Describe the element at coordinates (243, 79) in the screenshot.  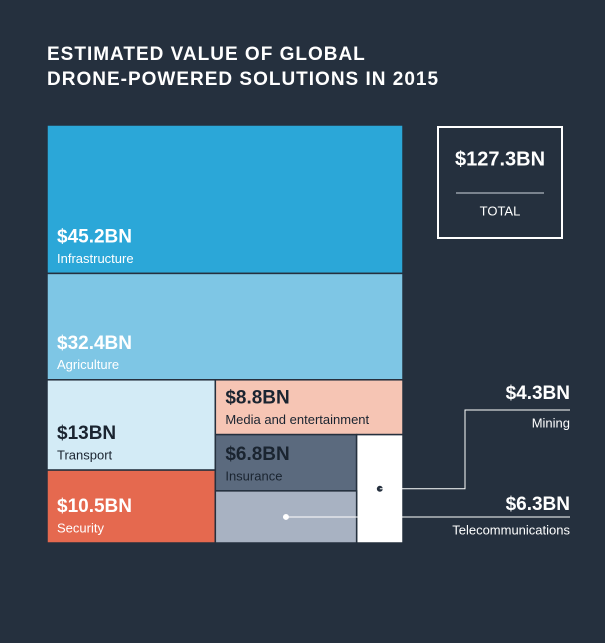
I see `chart-title: DRONE-POWERED SOLUTIONS IN 2015` at that location.